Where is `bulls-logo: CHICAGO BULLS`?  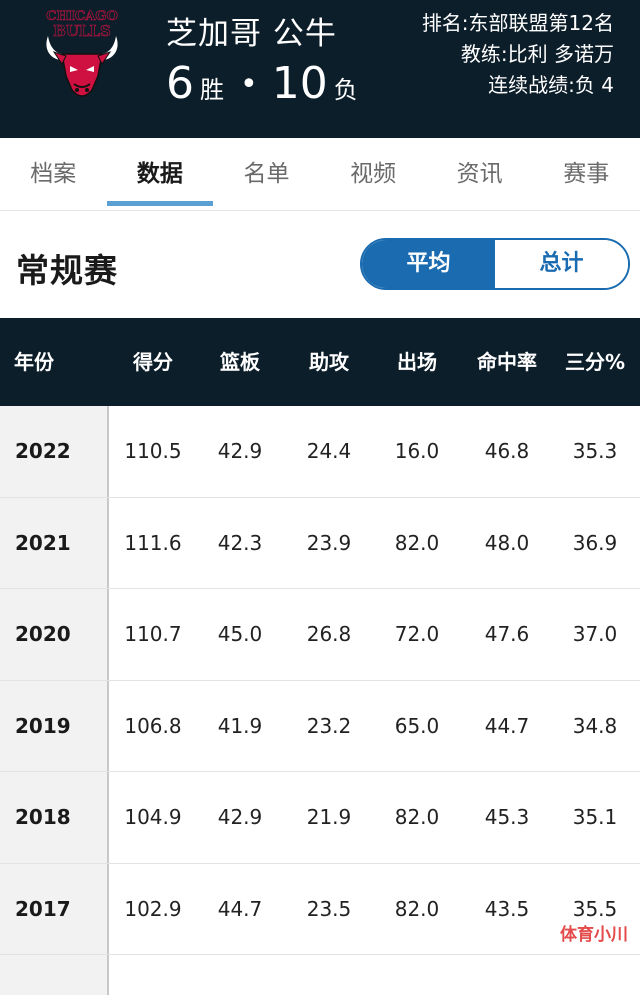
bulls-logo: CHICAGO BULLS is located at coordinates (82, 54).